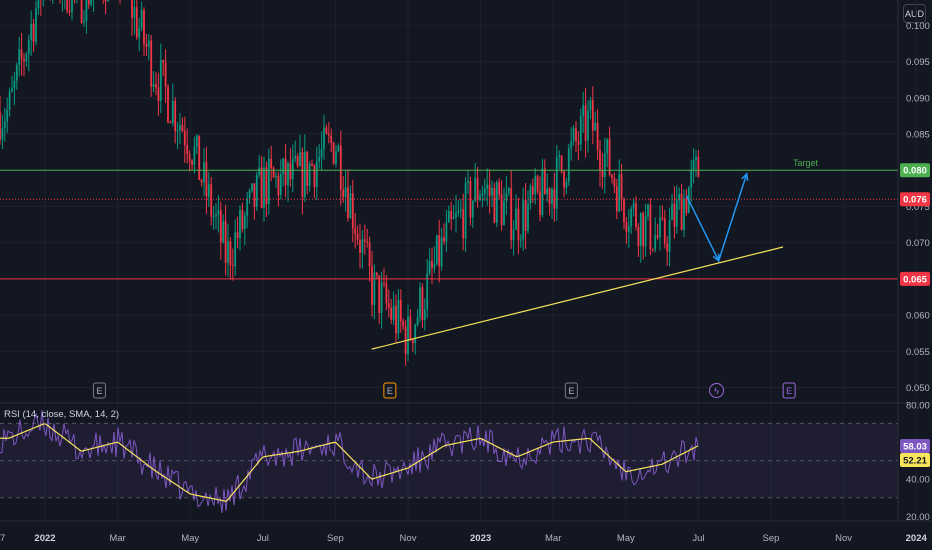  Describe the element at coordinates (771, 538) in the screenshot. I see `time-tick-label: Sep` at that location.